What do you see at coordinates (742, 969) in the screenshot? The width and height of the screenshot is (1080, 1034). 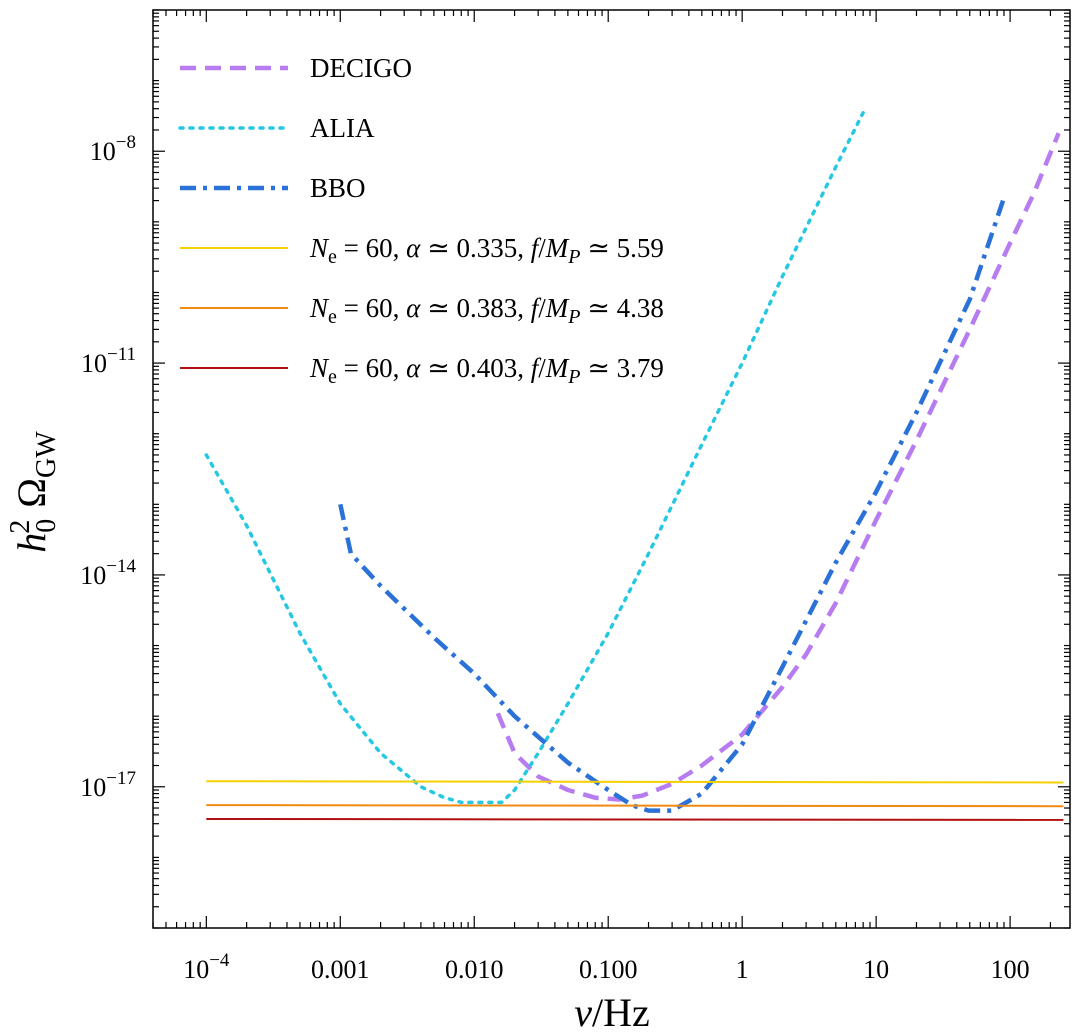 I see `x-tick-label: 1` at bounding box center [742, 969].